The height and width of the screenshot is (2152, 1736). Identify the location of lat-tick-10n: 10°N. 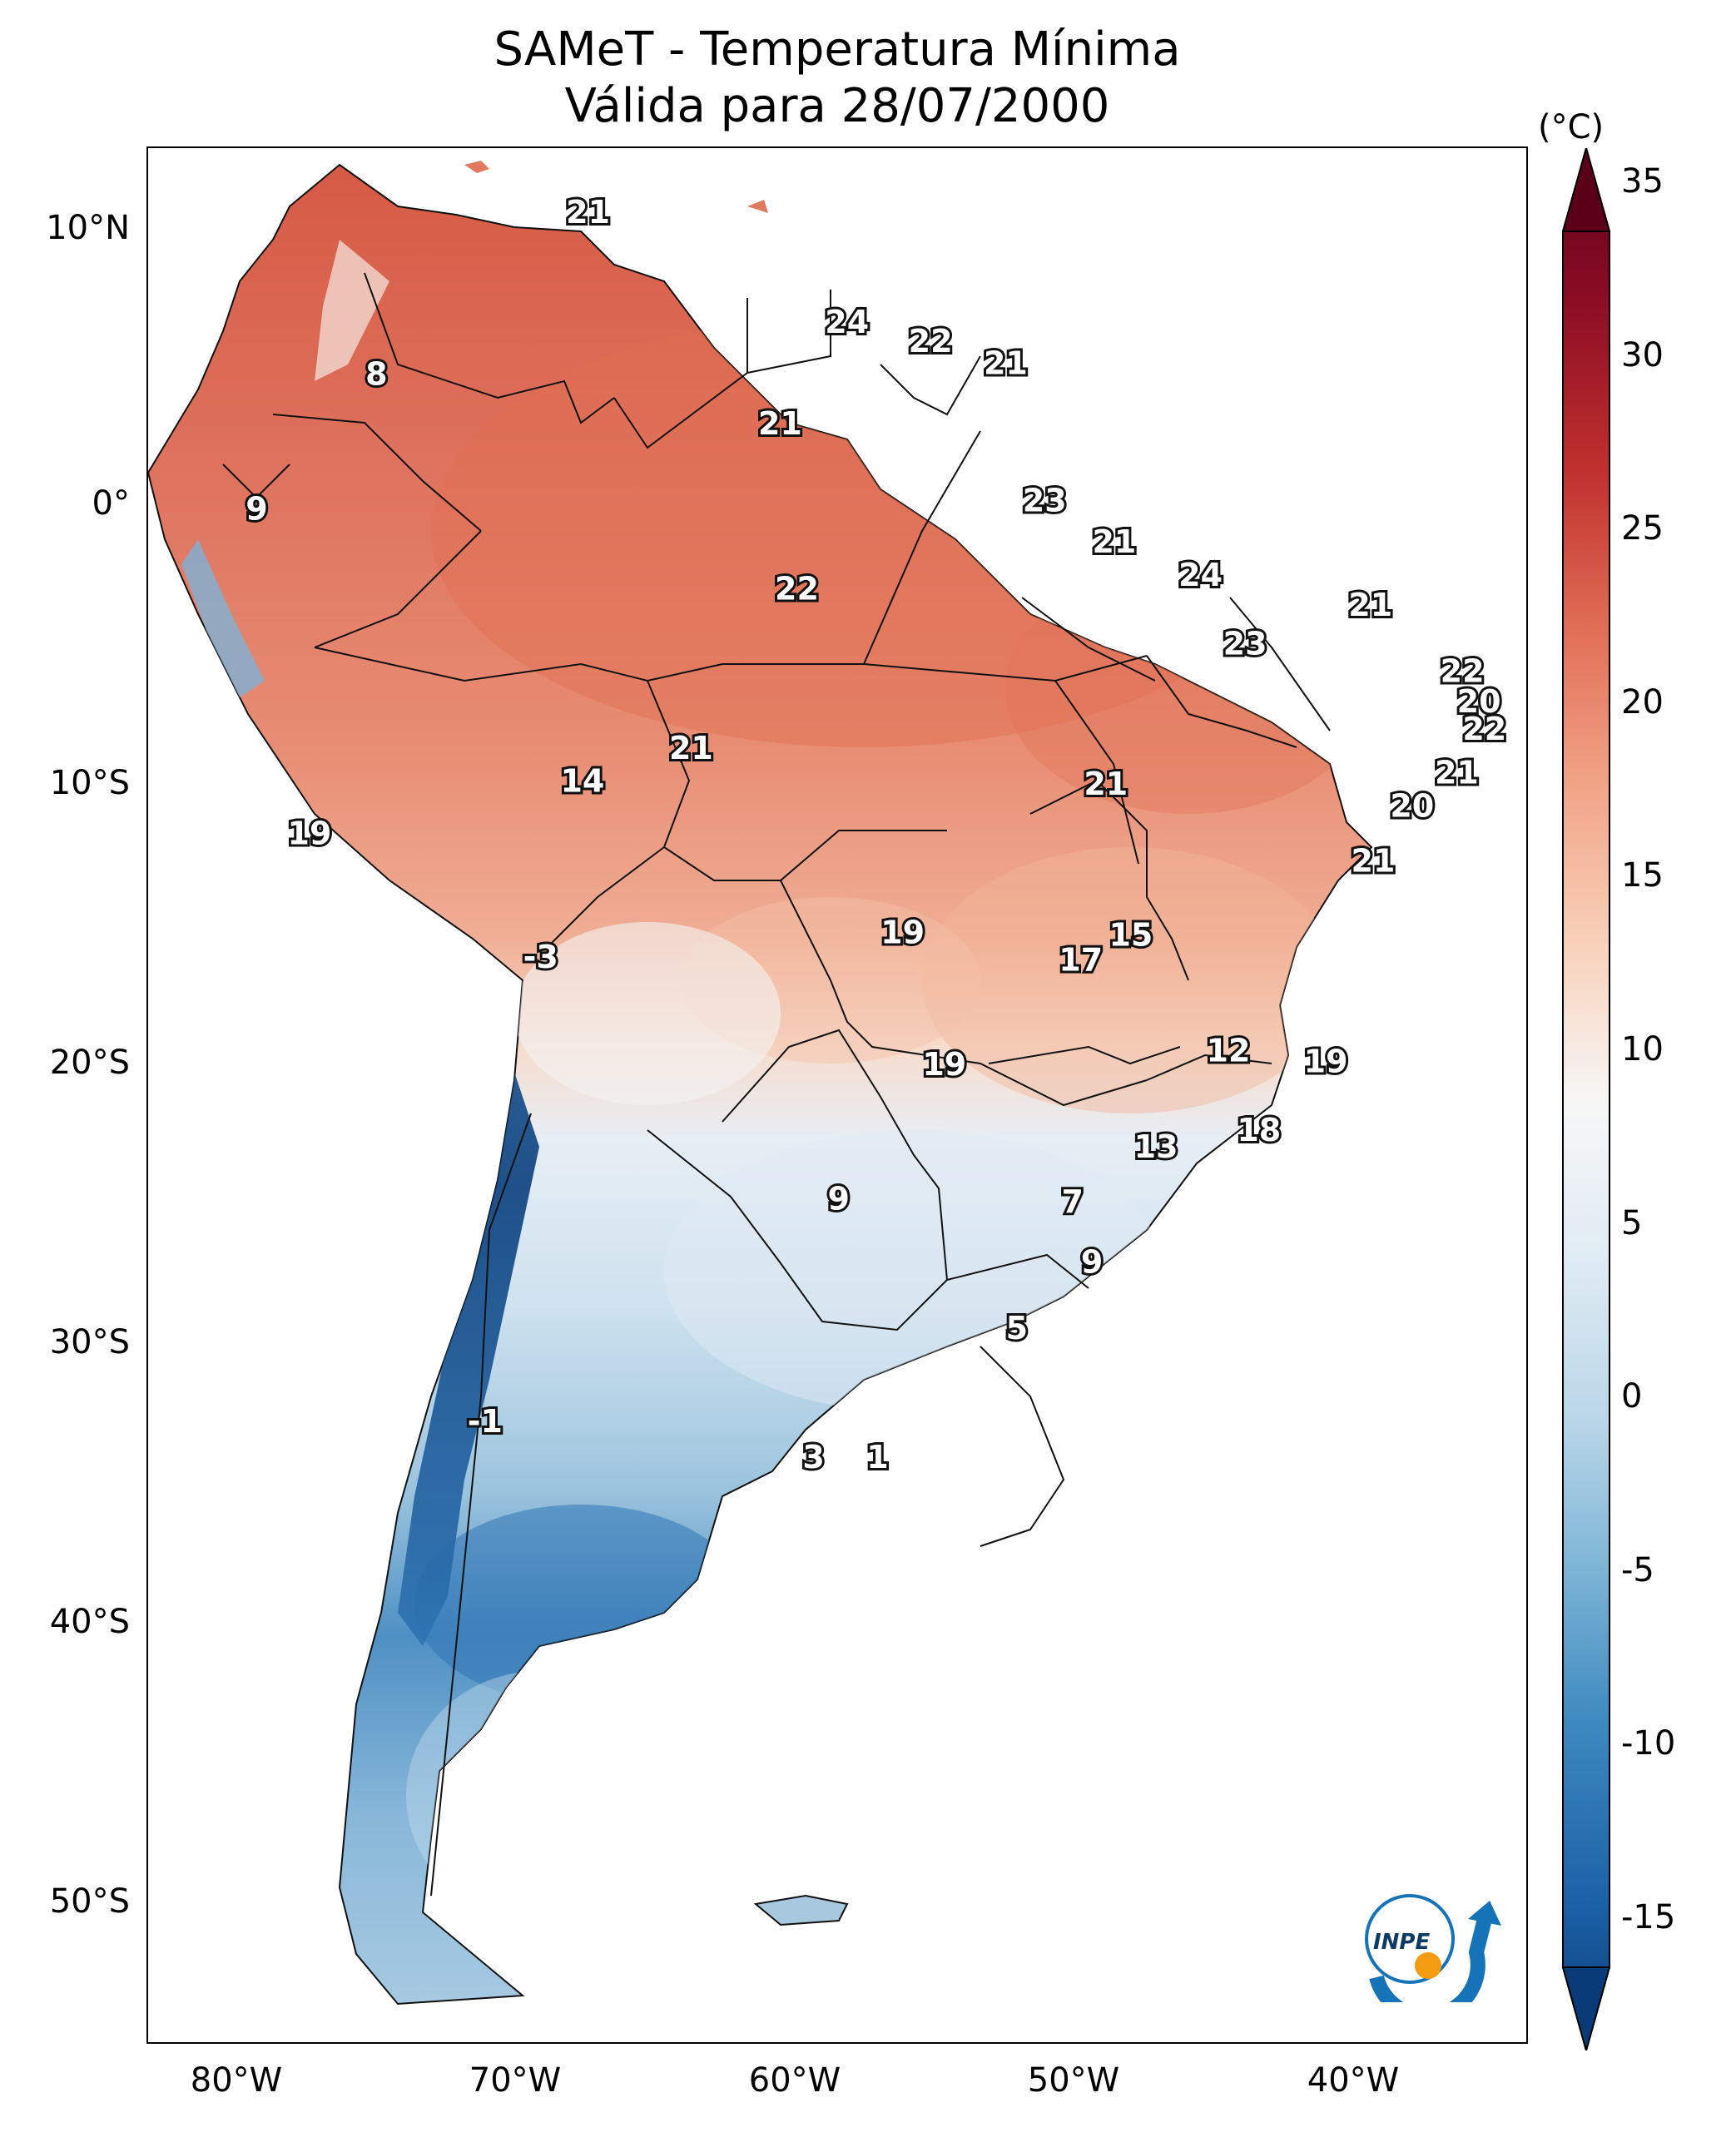
(88, 228).